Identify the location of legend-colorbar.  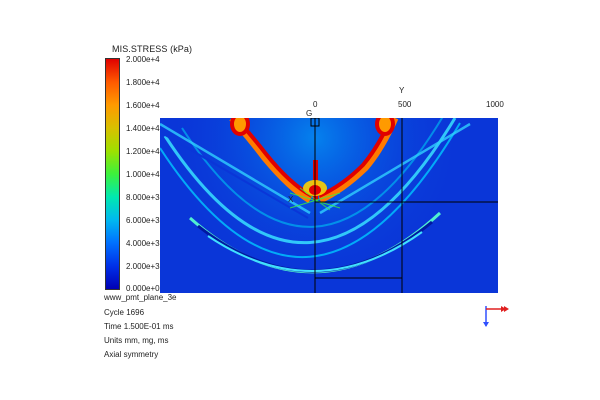
(112, 174).